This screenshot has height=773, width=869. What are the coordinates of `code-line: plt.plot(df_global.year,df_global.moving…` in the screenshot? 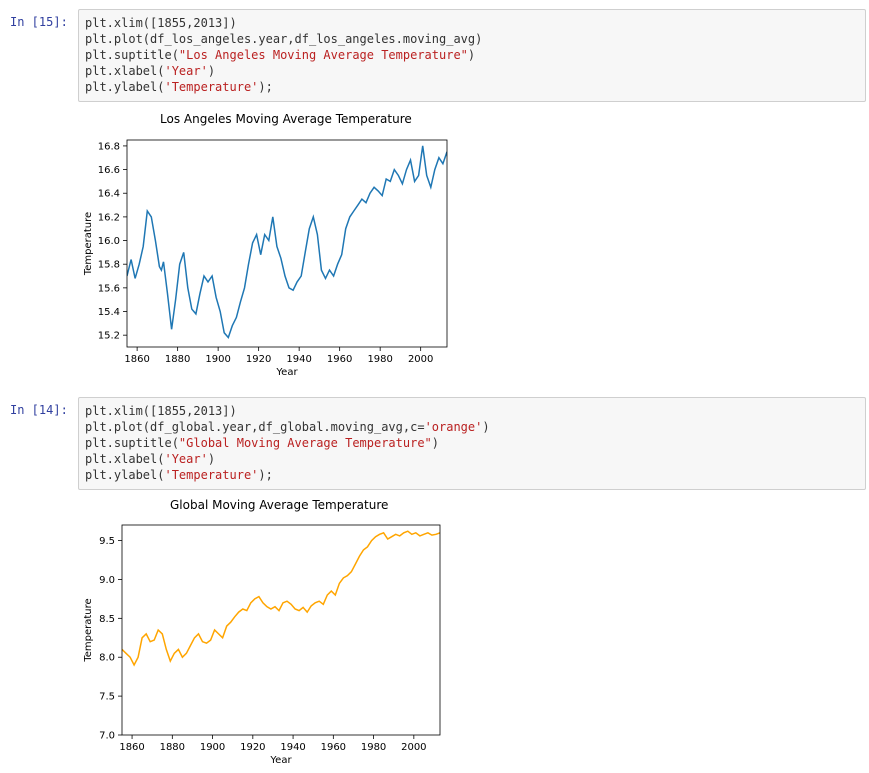 It's located at (472, 427).